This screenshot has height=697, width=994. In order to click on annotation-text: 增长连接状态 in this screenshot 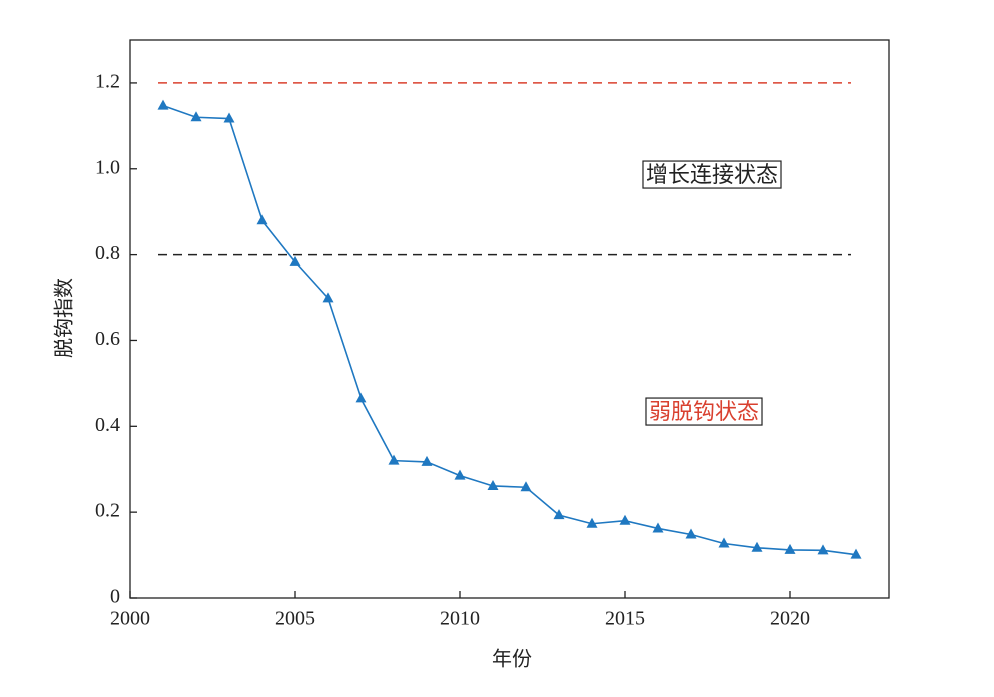, I will do `click(712, 174)`.